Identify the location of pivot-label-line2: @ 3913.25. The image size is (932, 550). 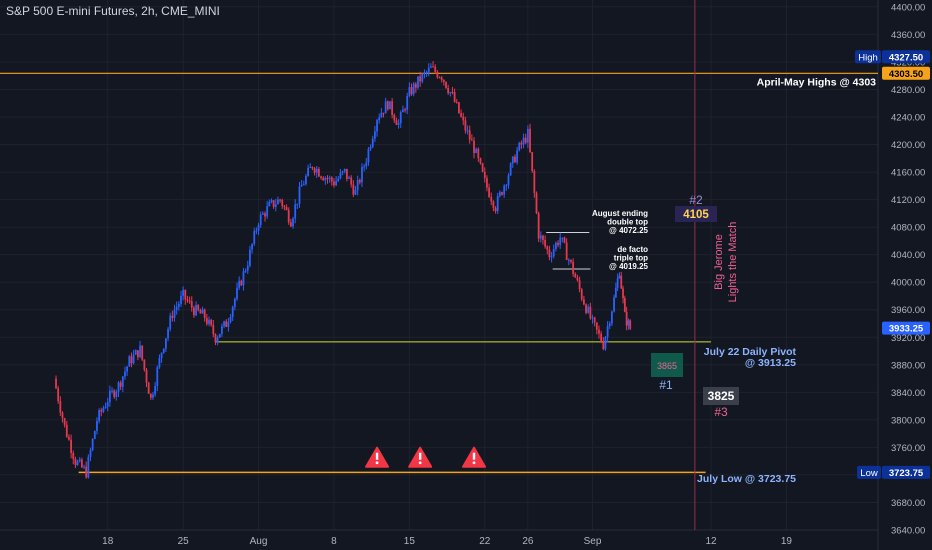
(770, 363).